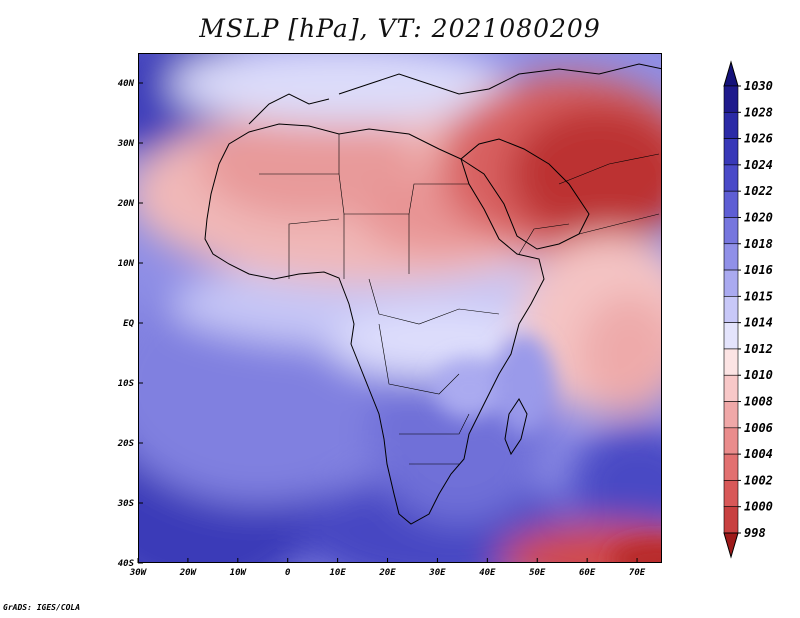 This screenshot has height=618, width=800. Describe the element at coordinates (758, 191) in the screenshot. I see `colorbar-label: 1022` at that location.